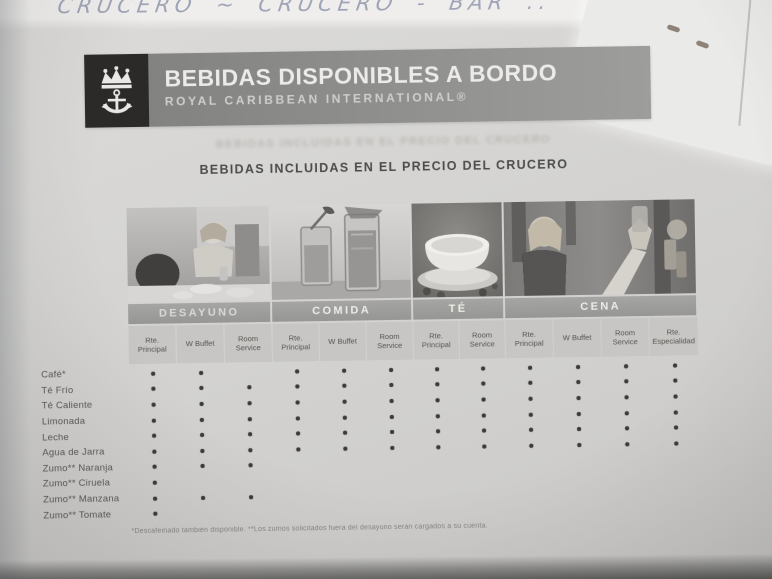 The height and width of the screenshot is (579, 772). Describe the element at coordinates (436, 340) in the screenshot. I see `column-header: Rte. Principal` at that location.